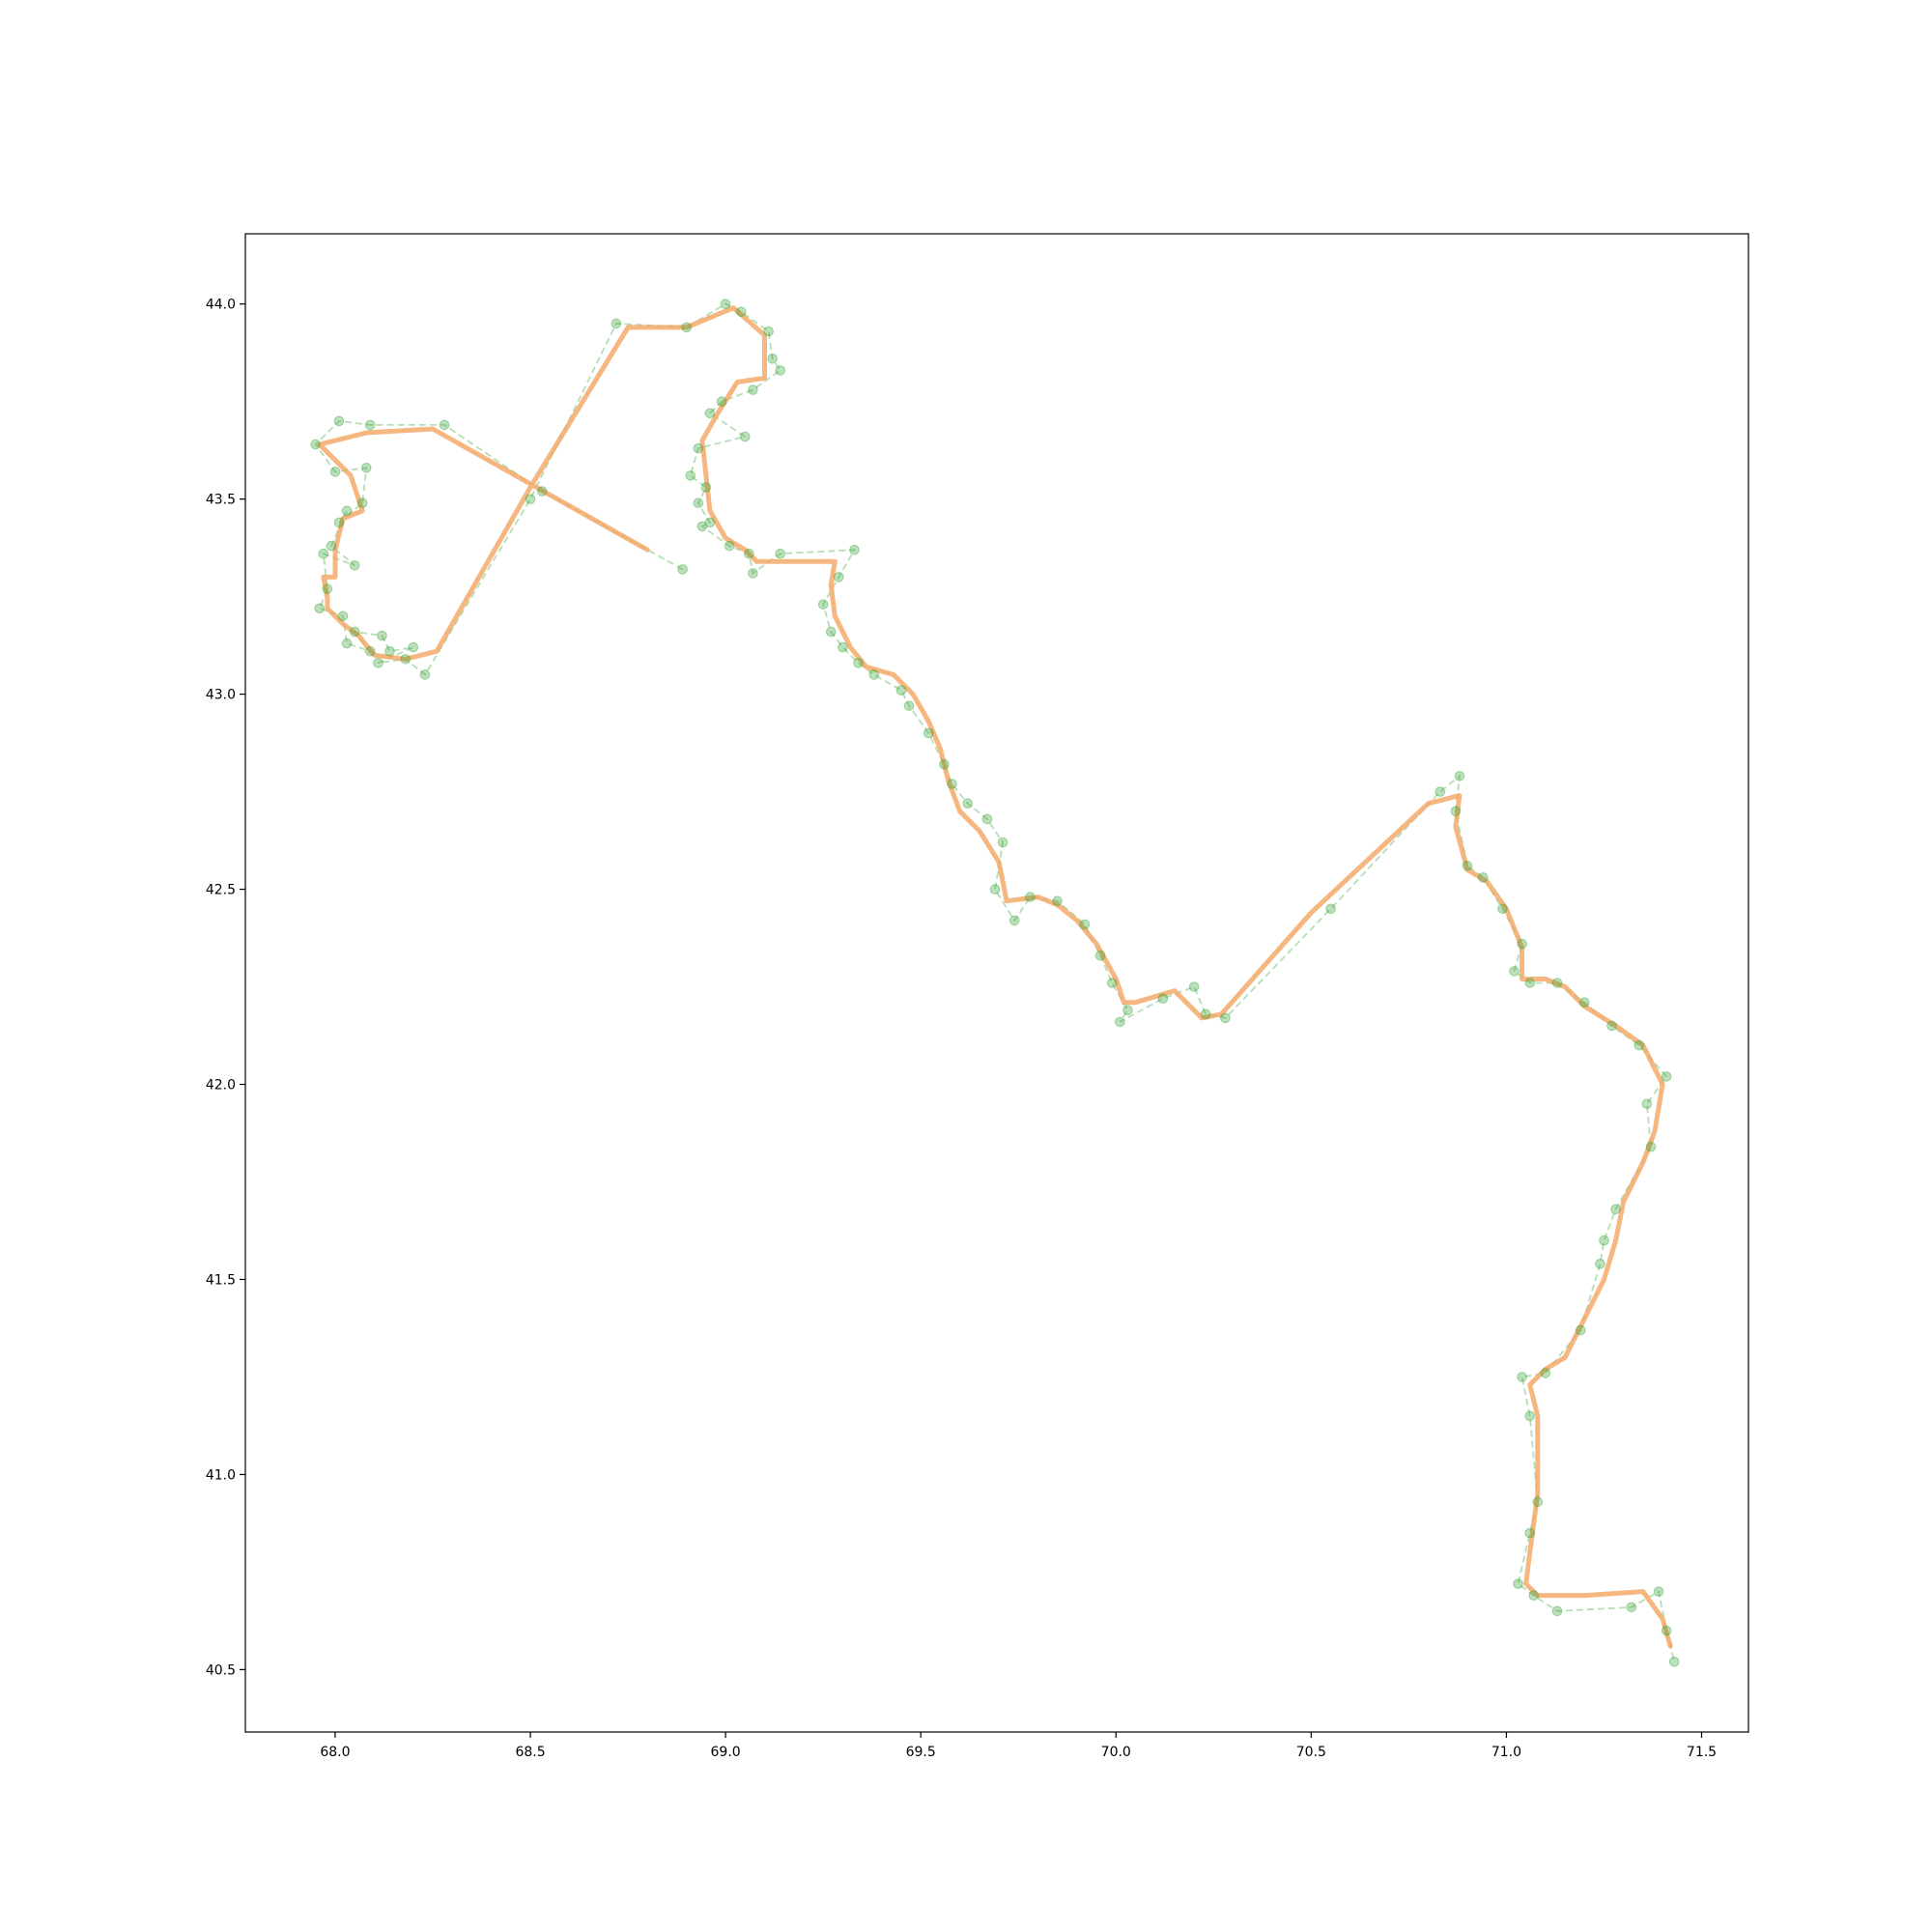 This screenshot has width=1932, height=1932. Describe the element at coordinates (221, 890) in the screenshot. I see `y-tick-label: 42.5` at that location.